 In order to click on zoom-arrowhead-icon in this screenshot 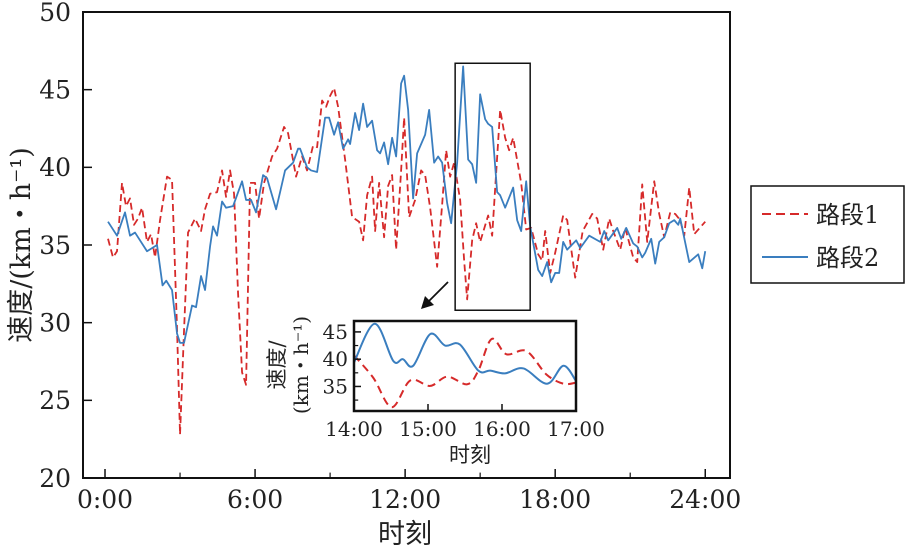, I will do `click(427, 302)`.